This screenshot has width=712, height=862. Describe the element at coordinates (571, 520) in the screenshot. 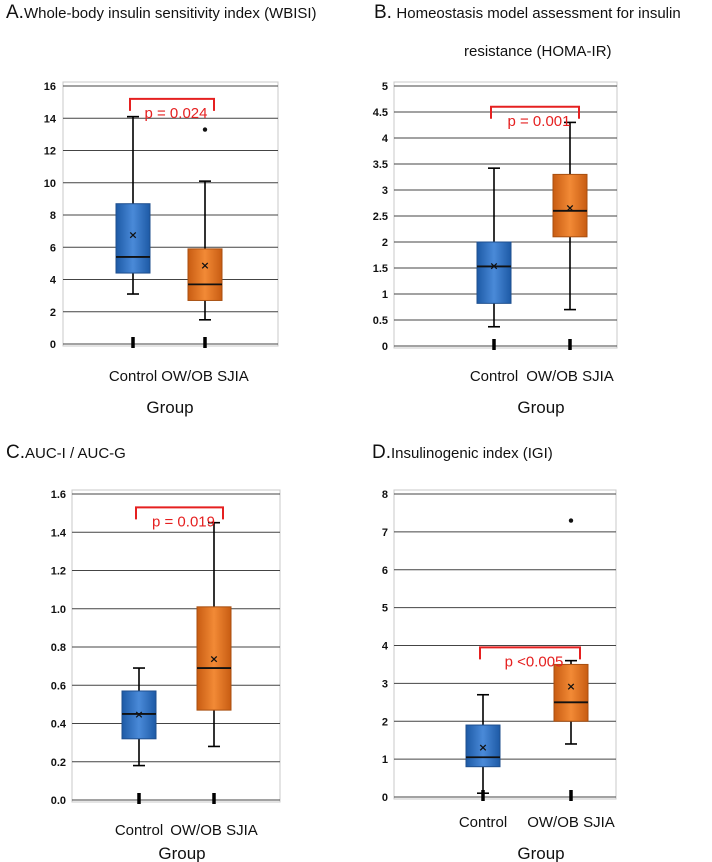

I see `panel-d-sjia-outlier` at that location.